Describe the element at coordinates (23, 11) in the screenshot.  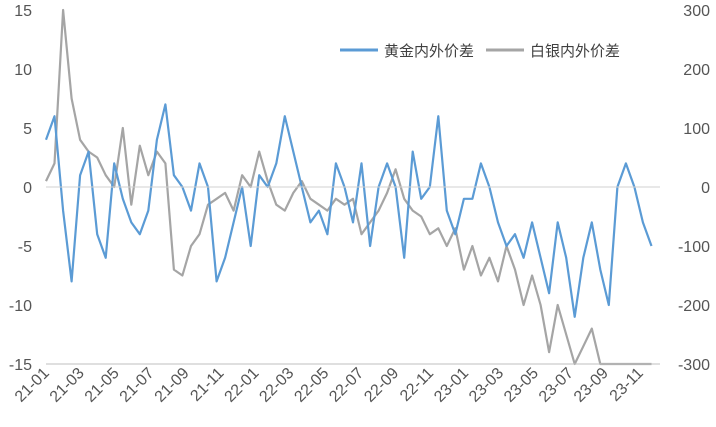
I see `y-left-tick-label: 15` at that location.